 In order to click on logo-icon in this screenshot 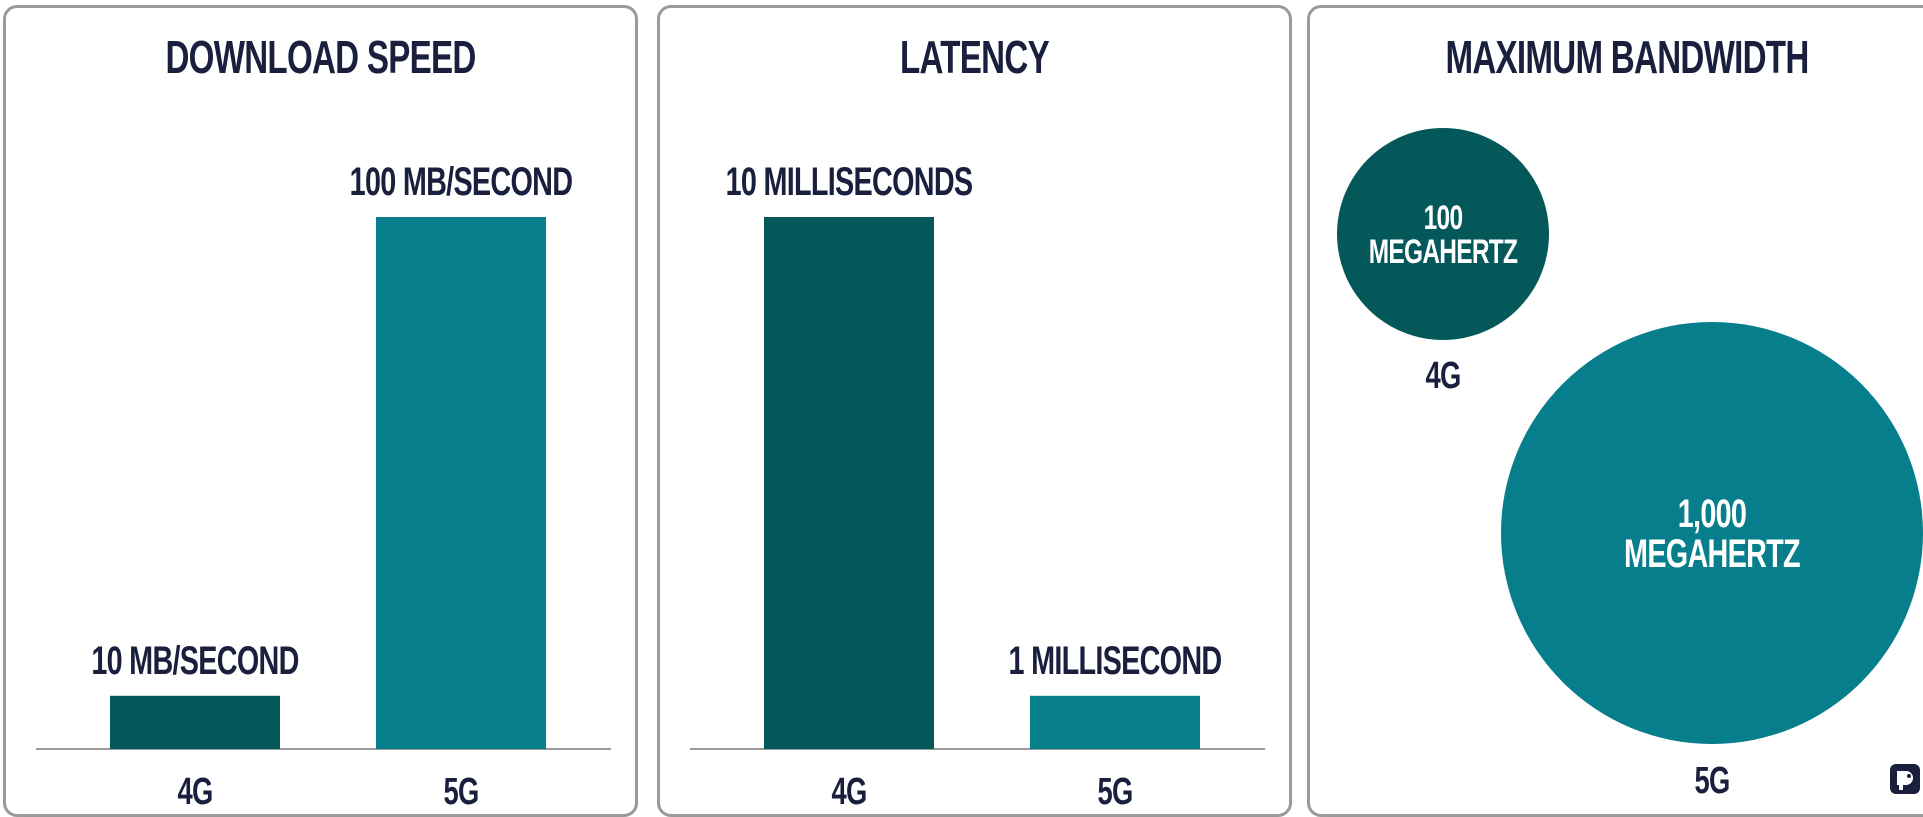, I will do `click(1905, 779)`.